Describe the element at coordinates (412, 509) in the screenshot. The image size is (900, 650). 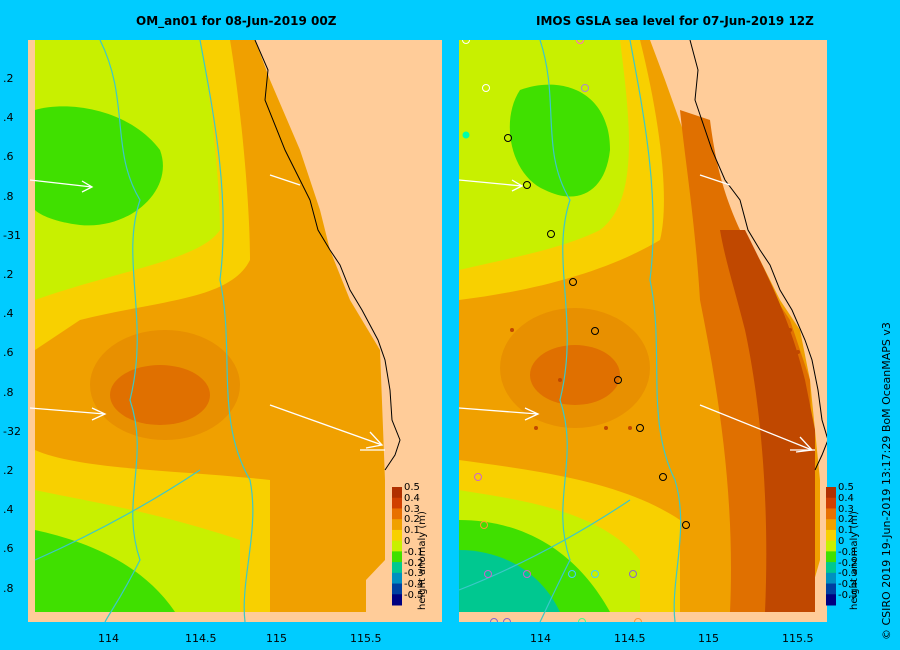
I see `colorbar-tick-left: 0.3` at that location.